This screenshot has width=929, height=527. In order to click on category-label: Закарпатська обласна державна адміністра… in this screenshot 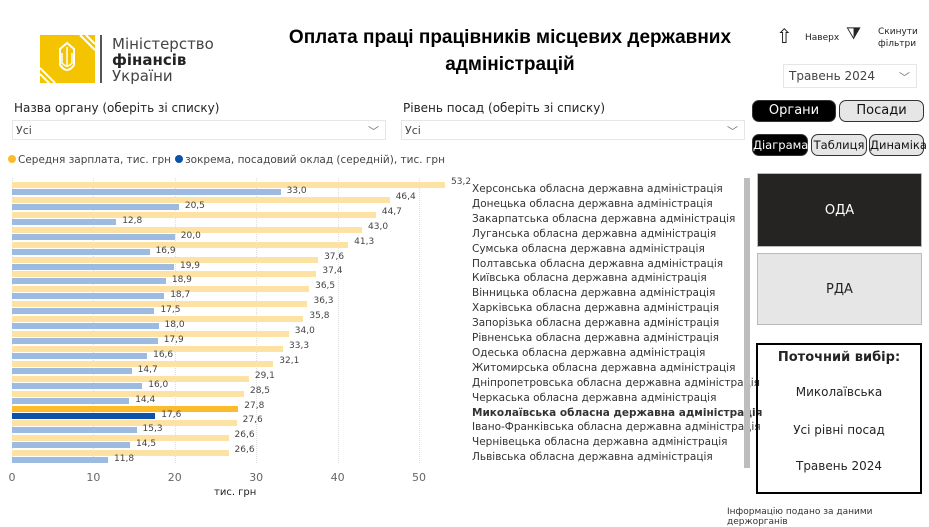, I will do `click(604, 218)`.